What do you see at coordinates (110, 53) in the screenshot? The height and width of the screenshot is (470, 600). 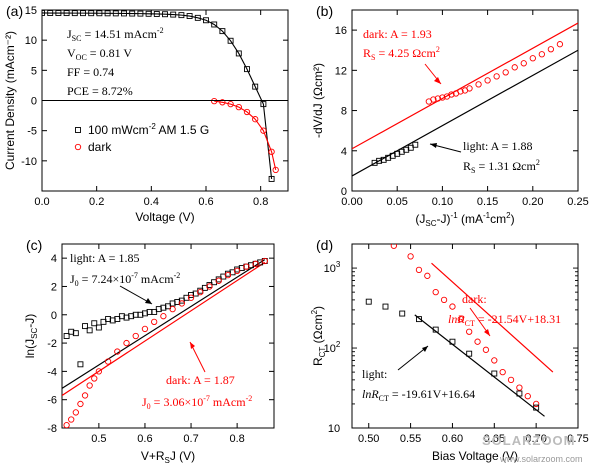 I see `annotation-voc-part: = 0.81 V` at bounding box center [110, 53].